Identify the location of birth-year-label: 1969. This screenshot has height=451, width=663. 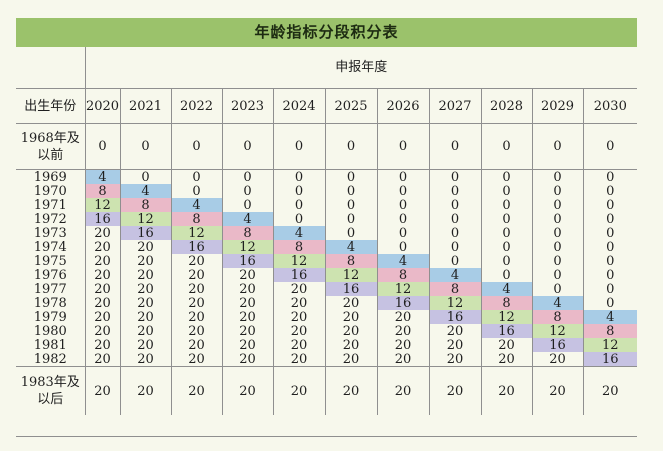
(50, 176).